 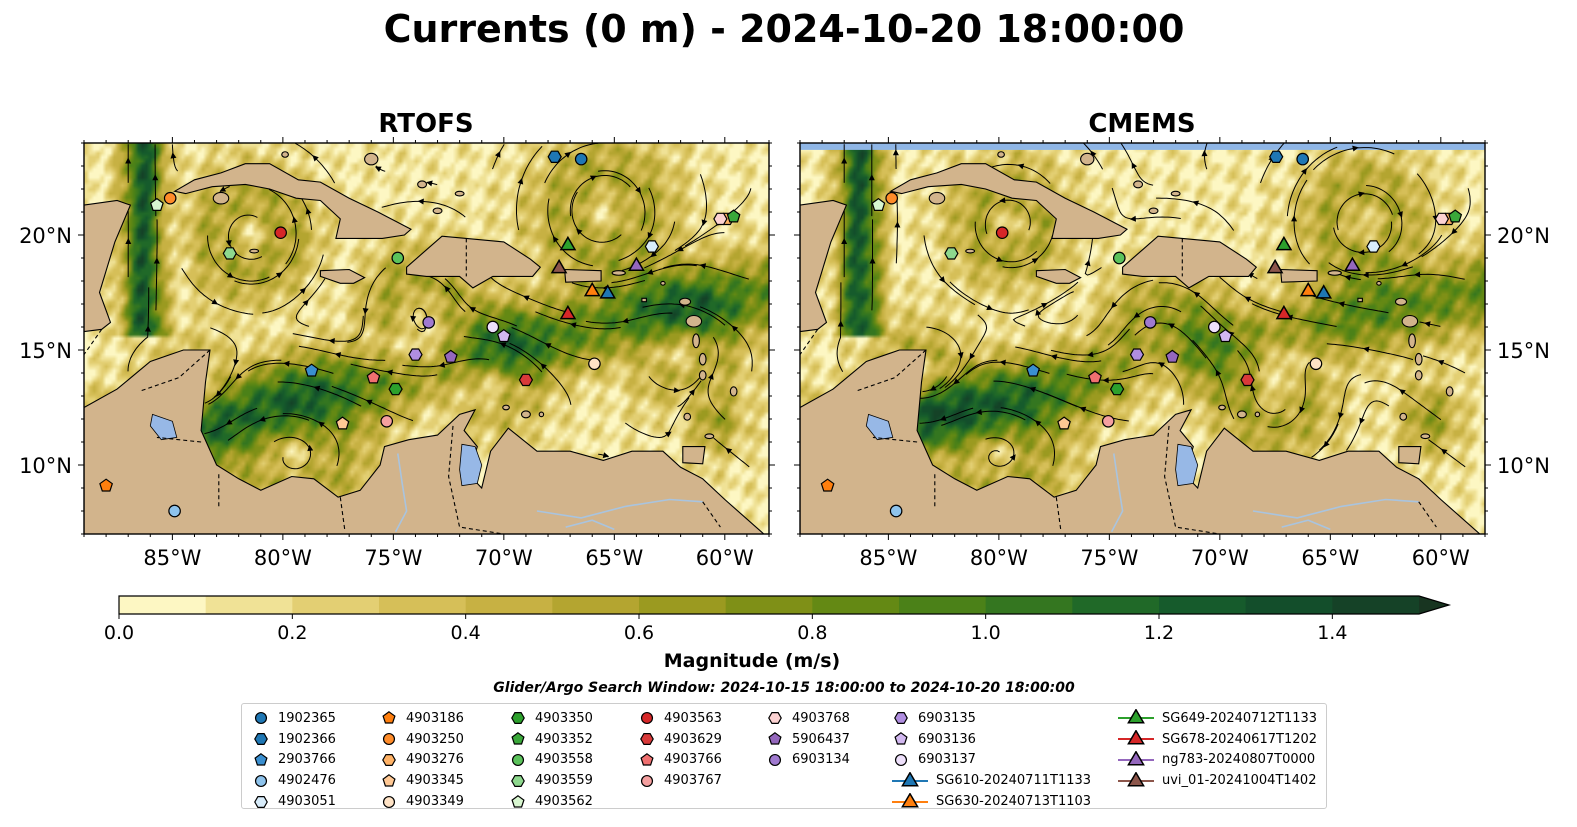 I want to click on legend-label: 4903766, so click(x=693, y=760).